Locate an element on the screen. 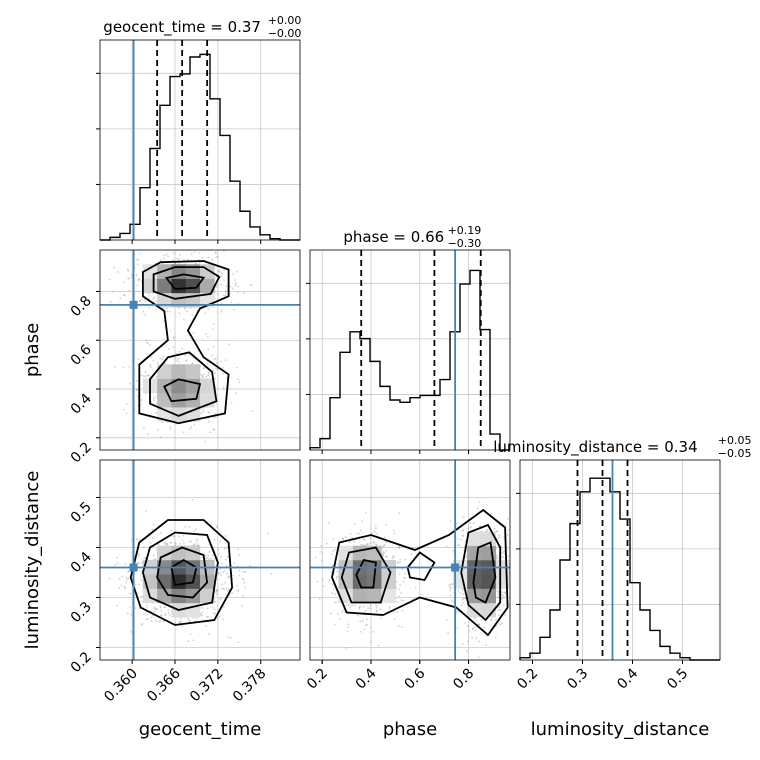  y-axis-label-luminosity_distance: luminosity_distance is located at coordinates (32, 560).